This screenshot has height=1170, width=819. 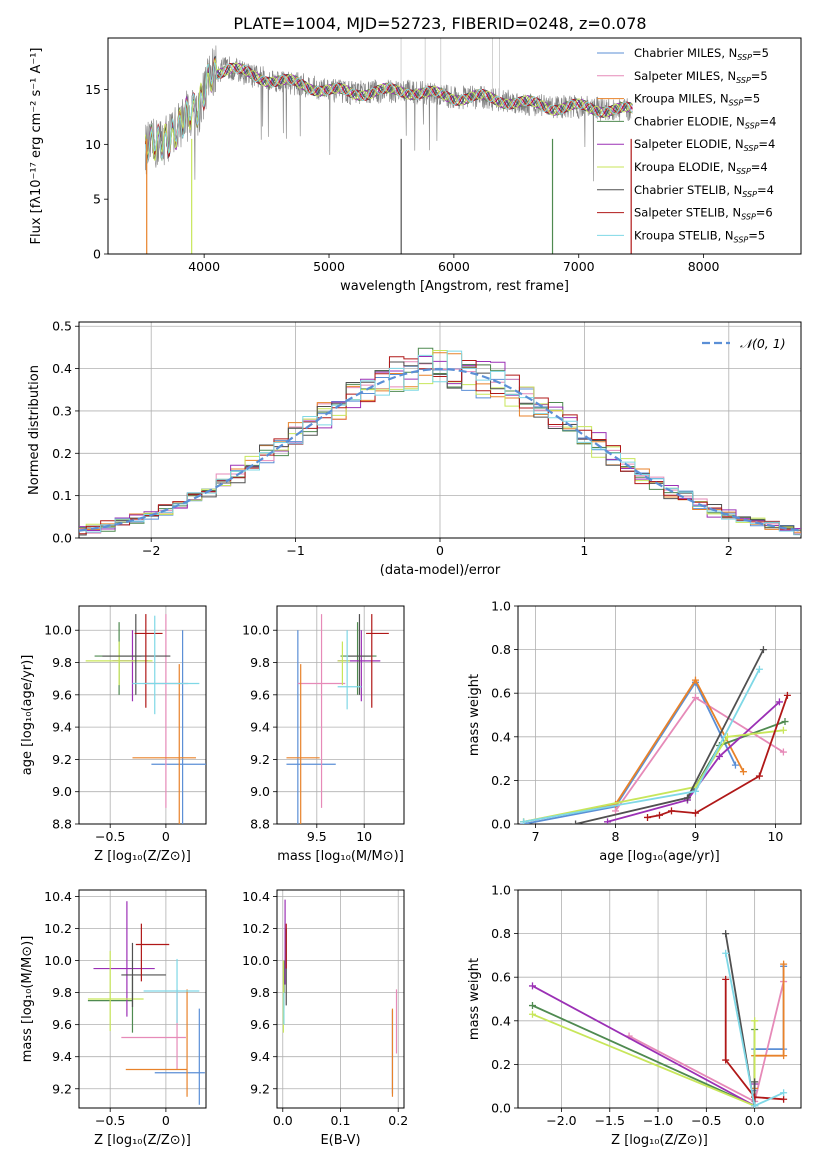 I want to click on x-tick-label: 7, so click(x=536, y=836).